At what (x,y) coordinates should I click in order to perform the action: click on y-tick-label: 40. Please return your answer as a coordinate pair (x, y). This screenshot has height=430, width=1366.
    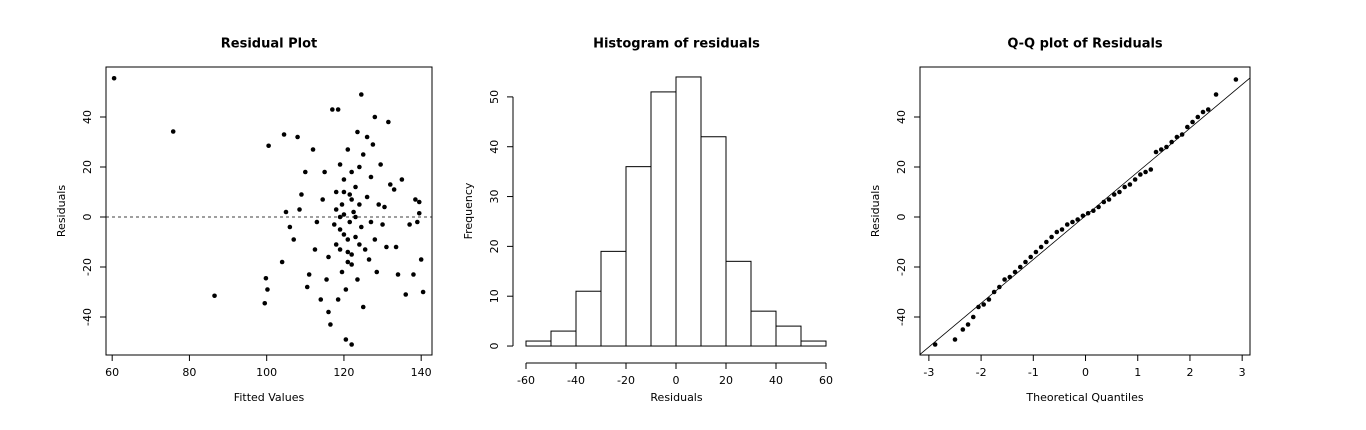
    Looking at the image, I should click on (87, 117).